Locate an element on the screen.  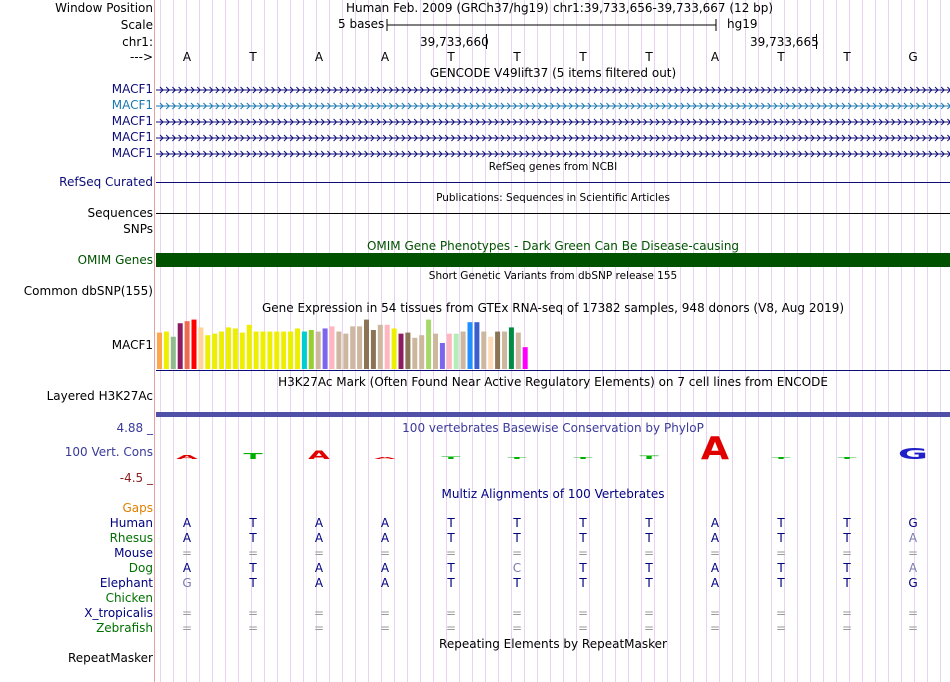
phylop-ymin: -4.5 _ is located at coordinates (136, 478).